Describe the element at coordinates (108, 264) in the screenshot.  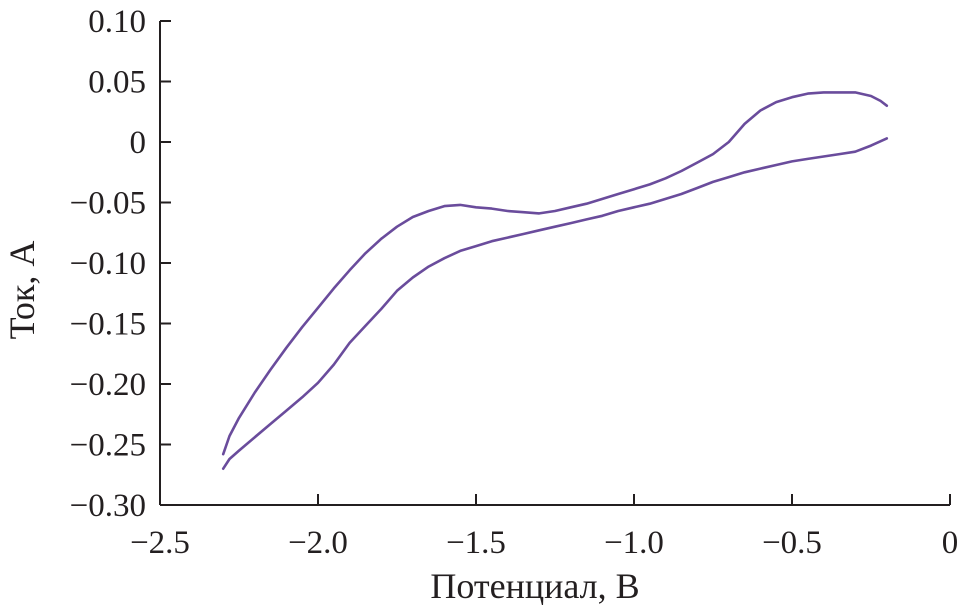
I see `y-tick-label: −0.10` at that location.